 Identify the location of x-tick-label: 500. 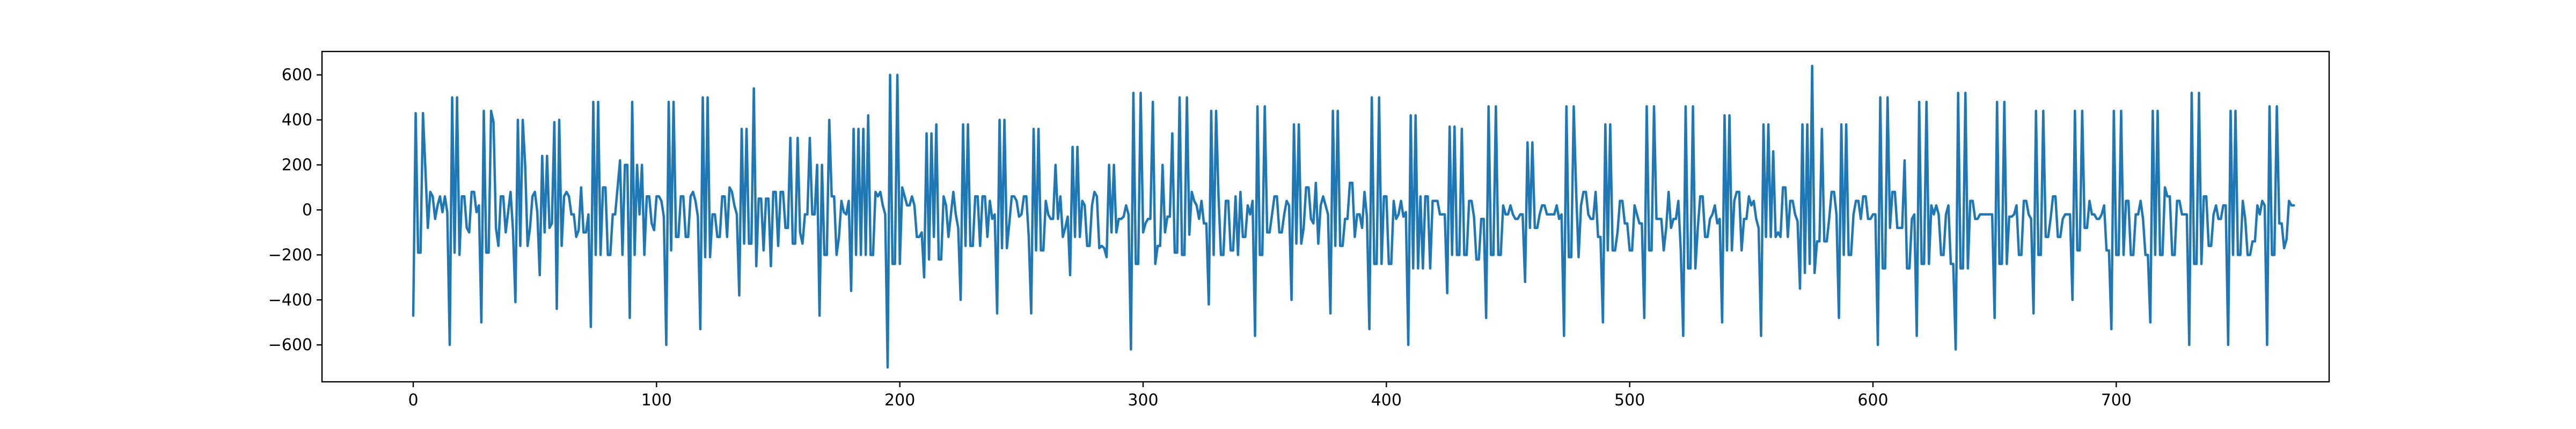
(1629, 400).